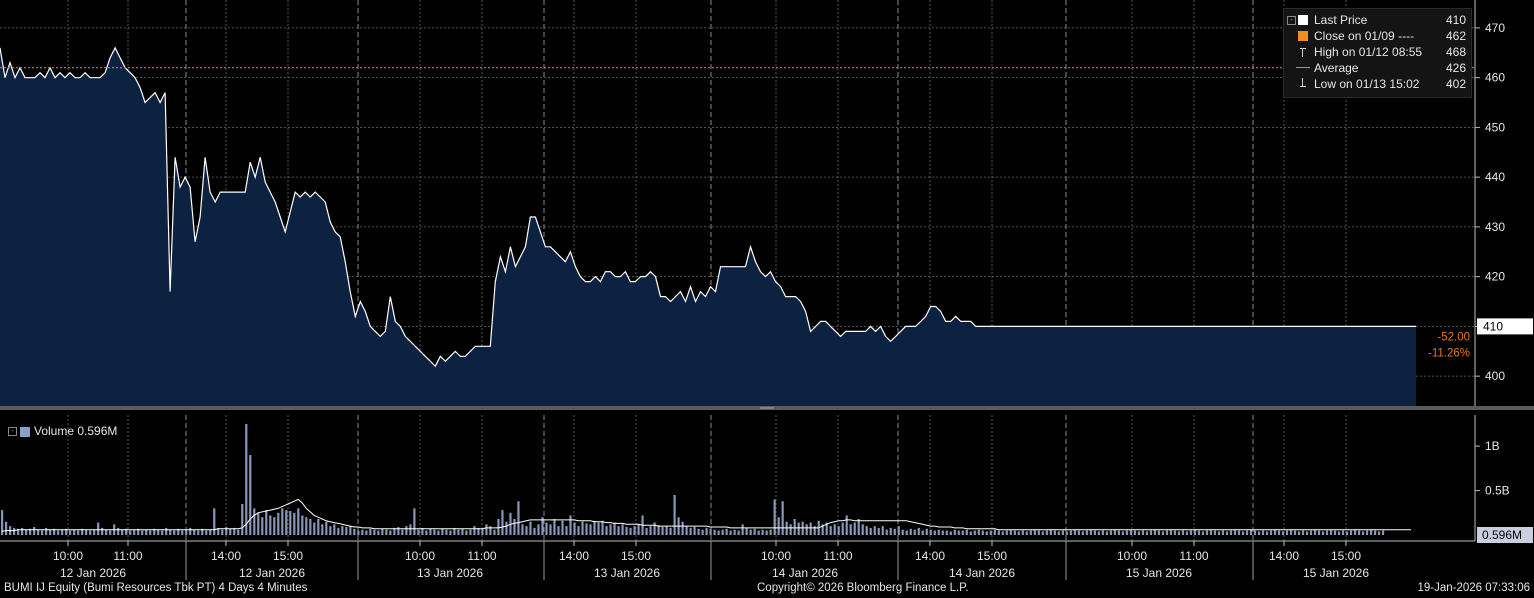  What do you see at coordinates (1377, 68) in the screenshot?
I see `legend-item-average: Average 426` at bounding box center [1377, 68].